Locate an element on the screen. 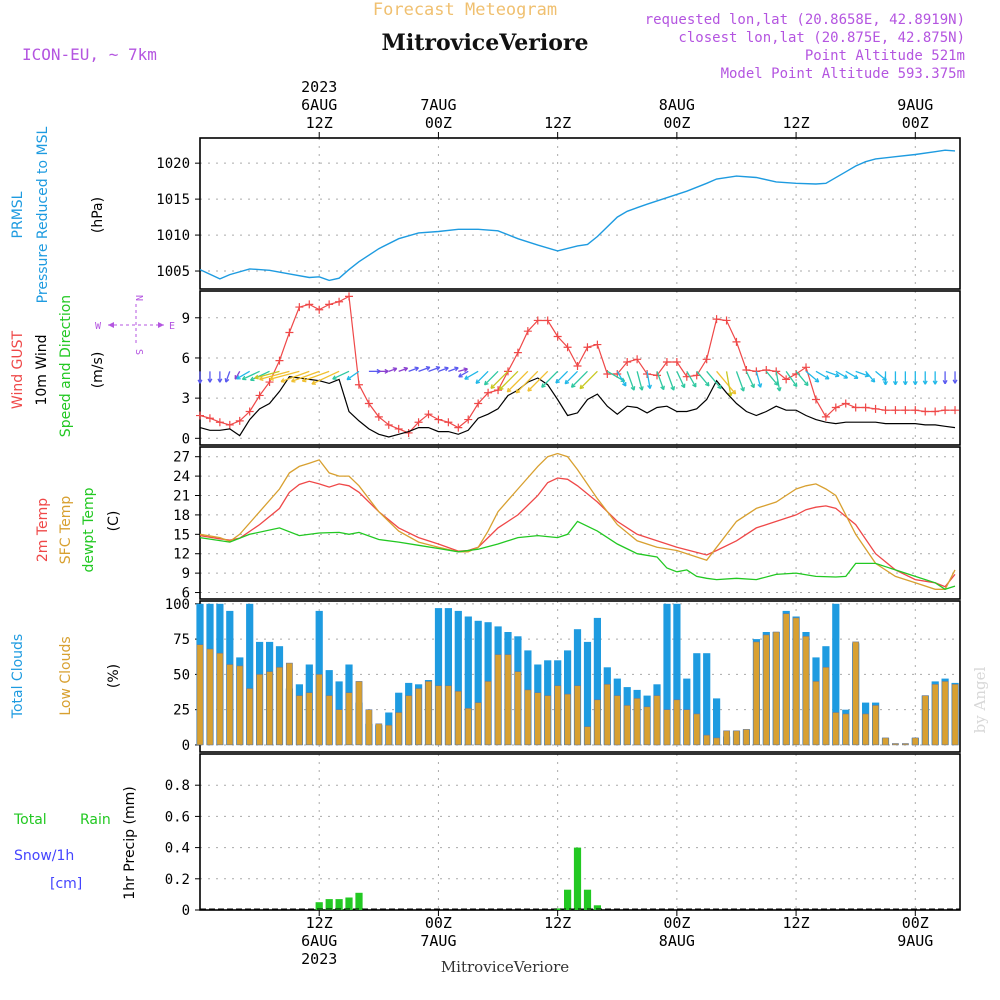 The width and height of the screenshot is (1000, 1000). wind-label-speed-dir: Speed and Direction is located at coordinates (66, 366).